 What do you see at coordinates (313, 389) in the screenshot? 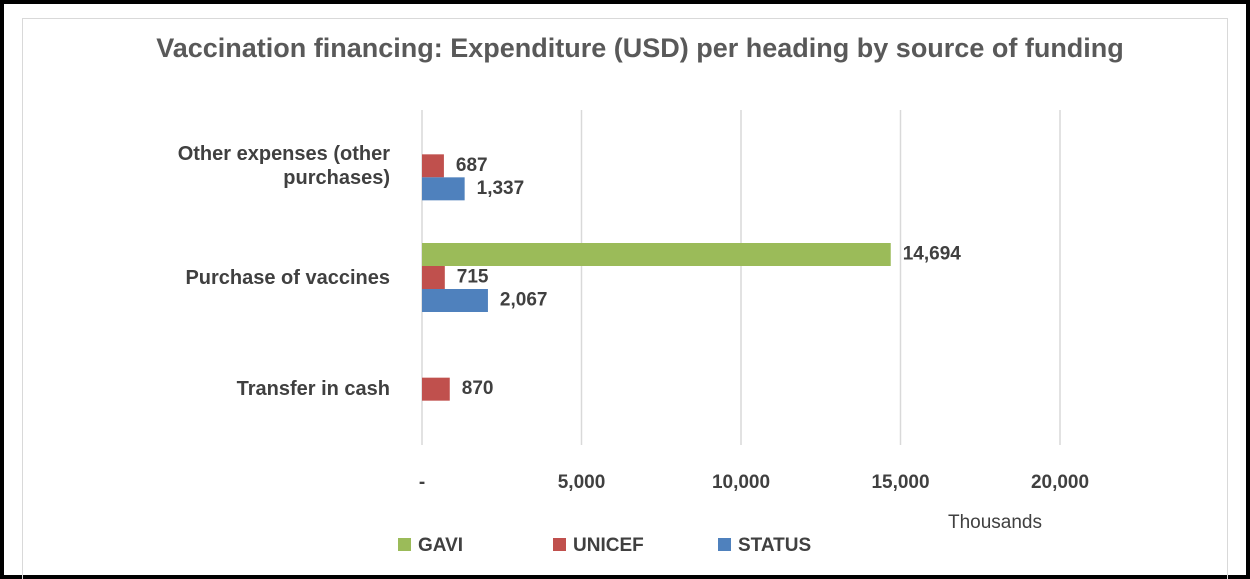
I see `category-label: Transfer in cash` at bounding box center [313, 389].